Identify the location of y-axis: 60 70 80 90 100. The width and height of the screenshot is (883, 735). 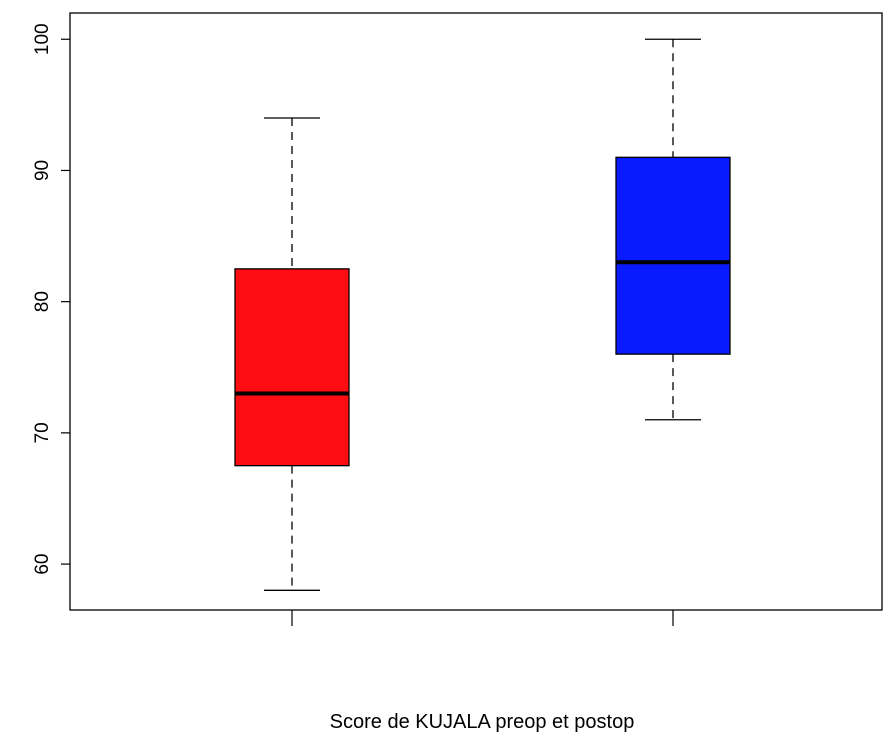
(51, 299).